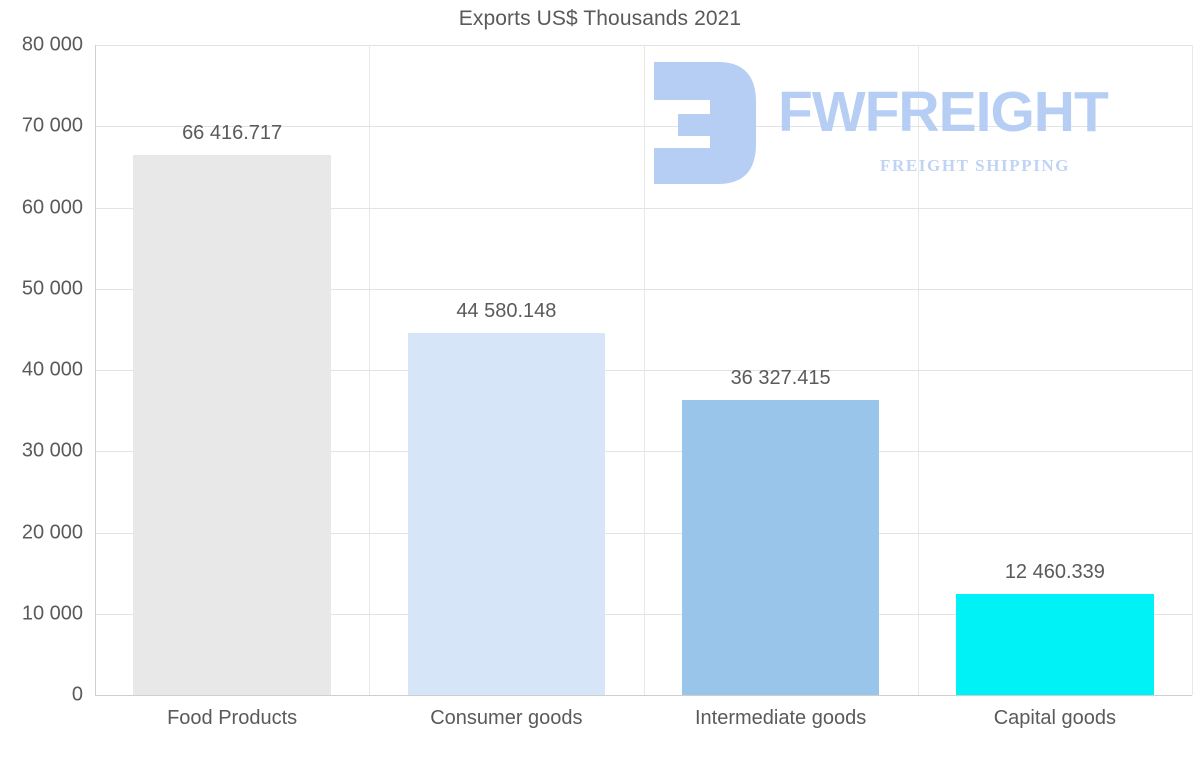  I want to click on x-axis-line, so click(643, 695).